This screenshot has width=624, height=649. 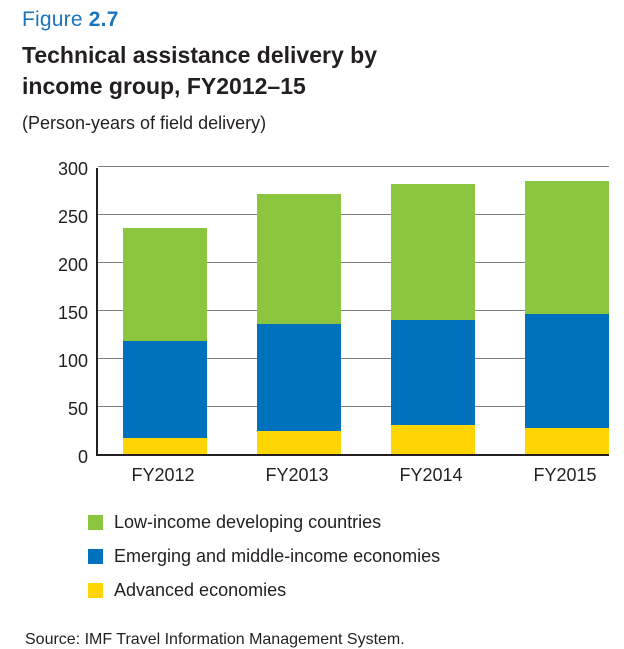 I want to click on figure-number: 2.7, so click(x=103, y=19).